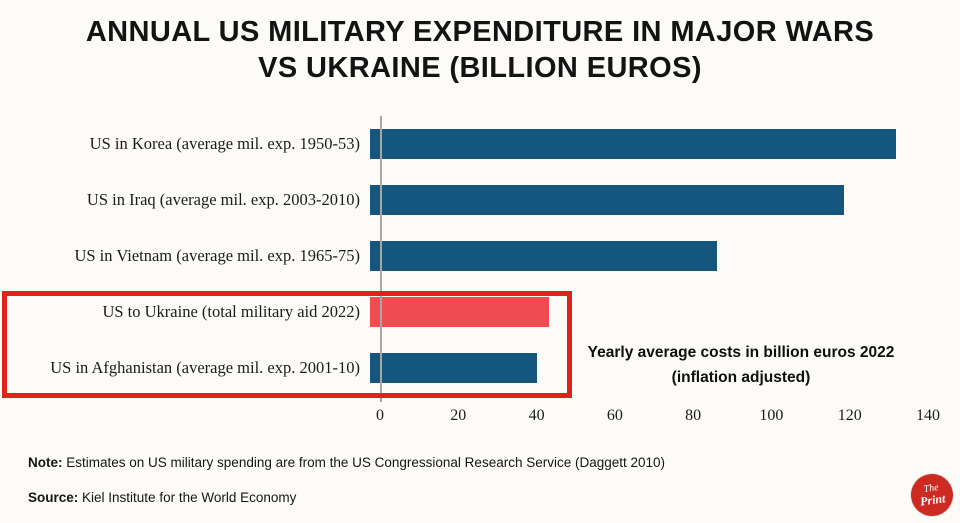 The image size is (960, 523). Describe the element at coordinates (614, 415) in the screenshot. I see `x-tick-label: 60` at that location.